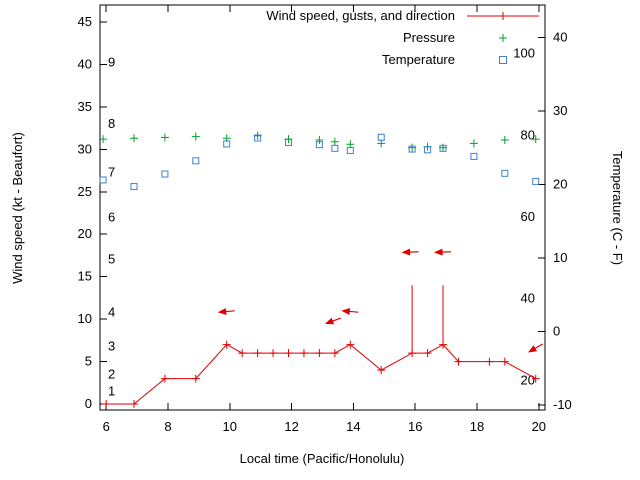 Image resolution: width=640 pixels, height=480 pixels. Describe the element at coordinates (111, 345) in the screenshot. I see `beaufort-scale-label: 3` at that location.